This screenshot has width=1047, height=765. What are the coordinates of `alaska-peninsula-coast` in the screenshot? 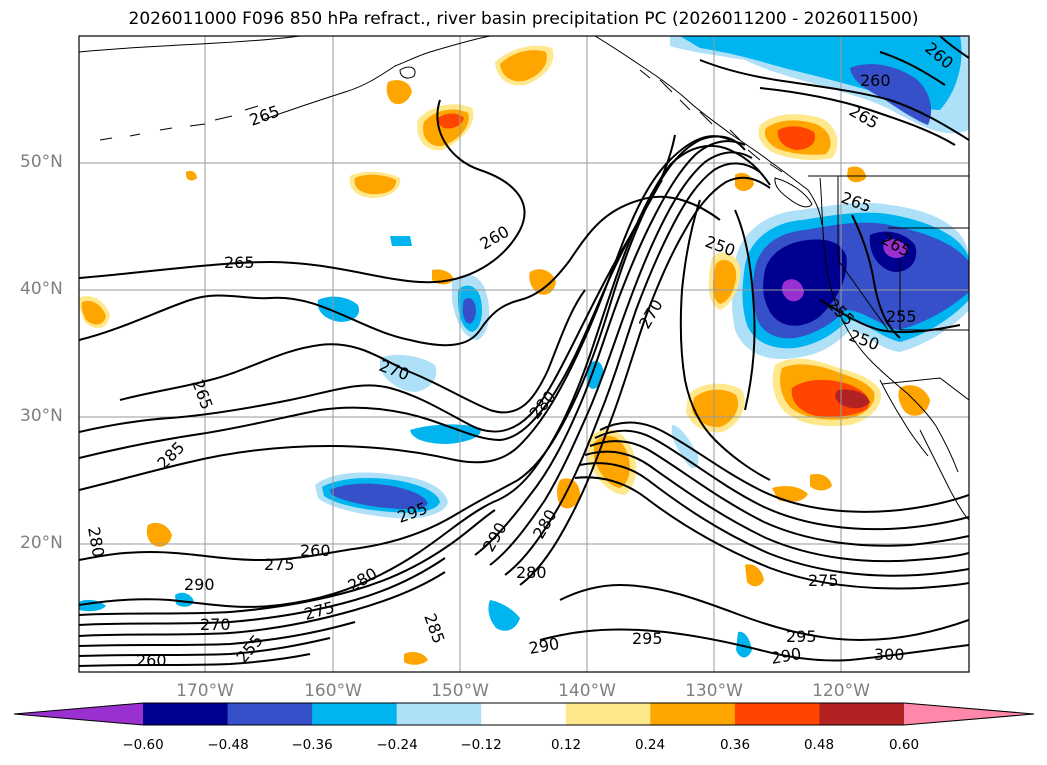 It's located at (376, 78).